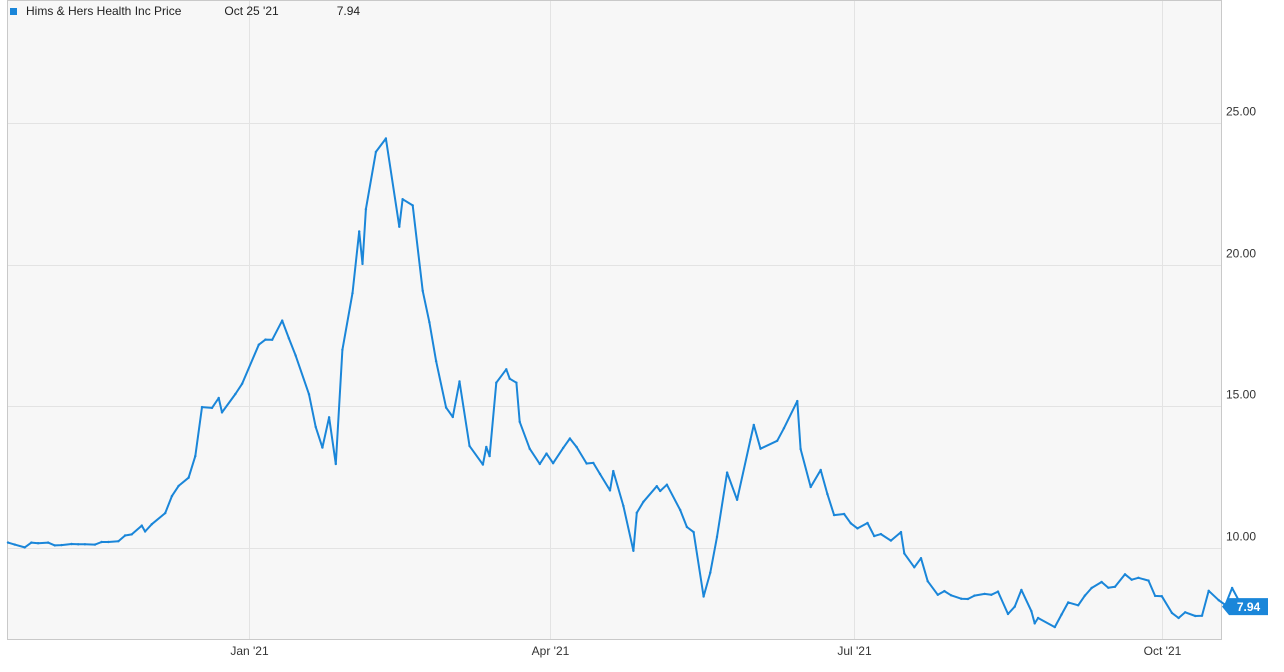  I want to click on last-value-label: 7.94, so click(1249, 607).